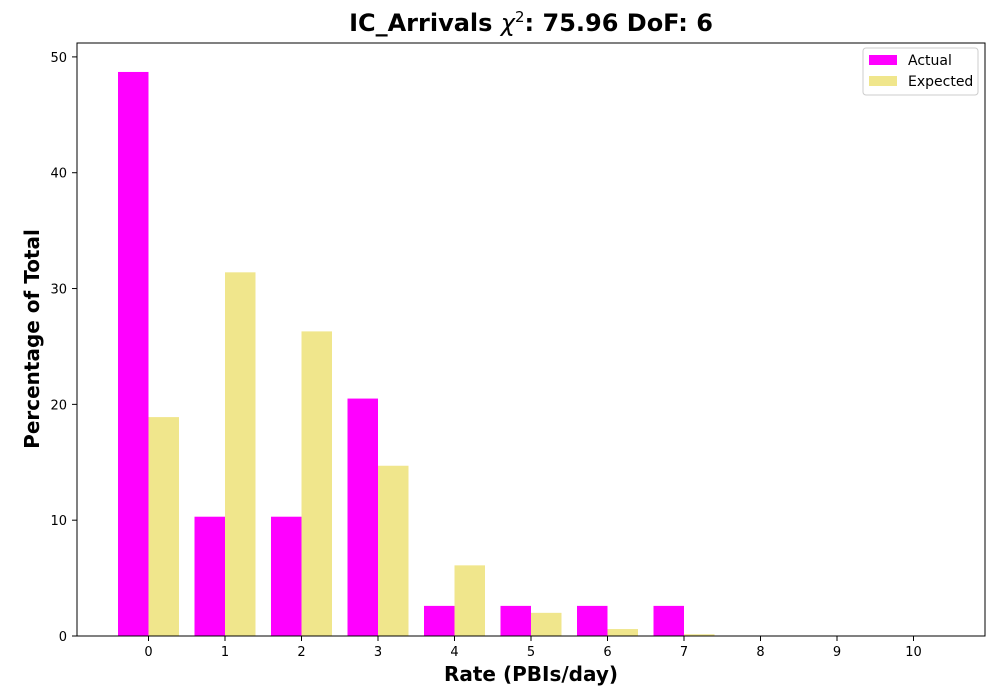  I want to click on x-tick-label-8: 8, so click(760, 652).